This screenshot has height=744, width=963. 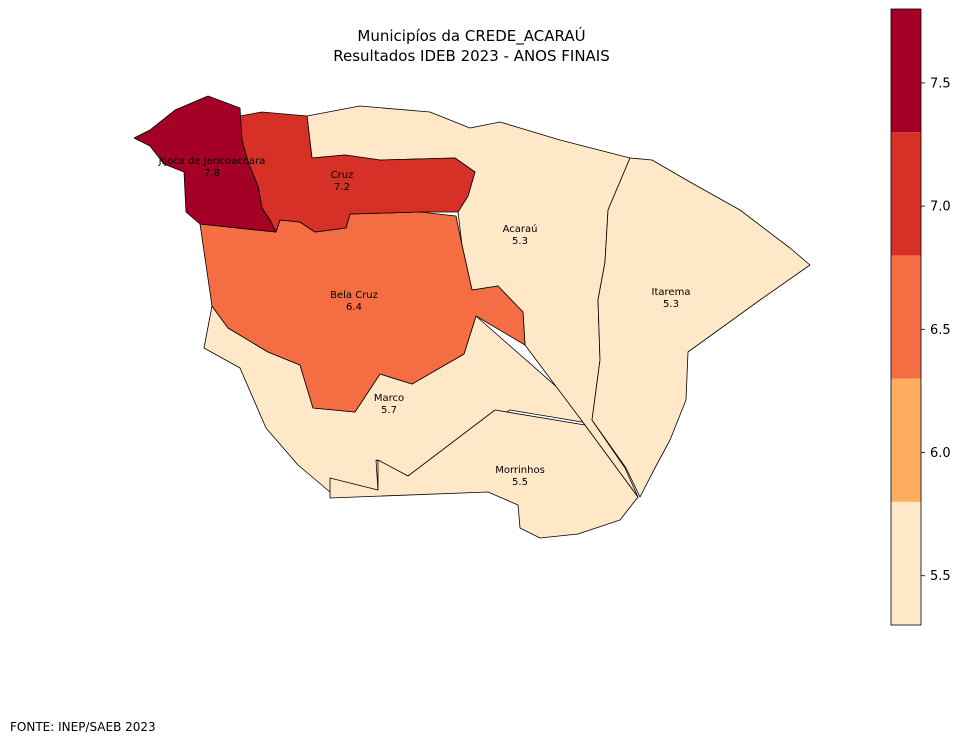 I want to click on region-jijoca, so click(x=205, y=164).